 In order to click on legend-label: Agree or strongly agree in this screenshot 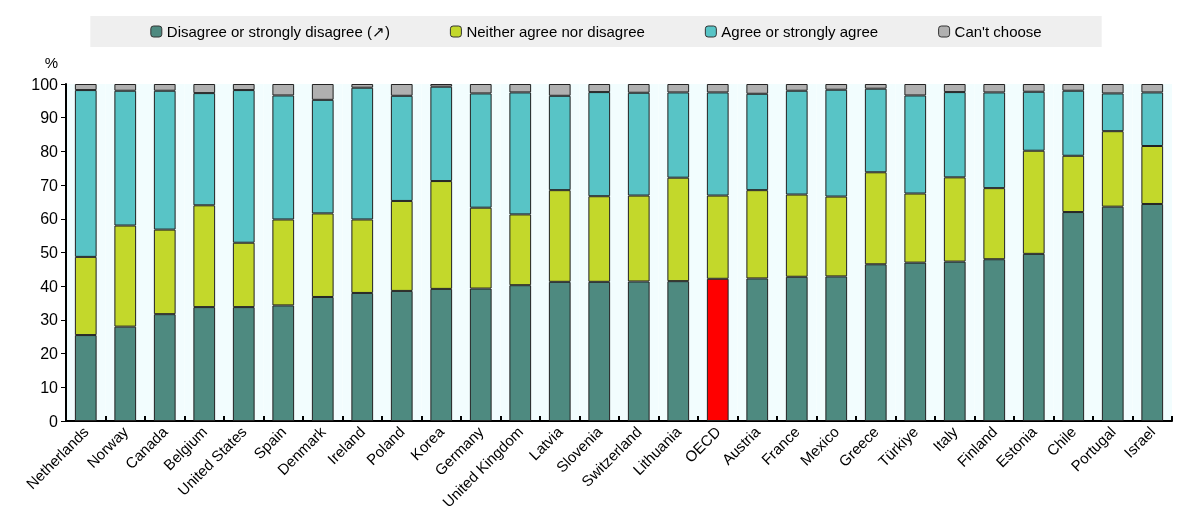, I will do `click(800, 31)`.